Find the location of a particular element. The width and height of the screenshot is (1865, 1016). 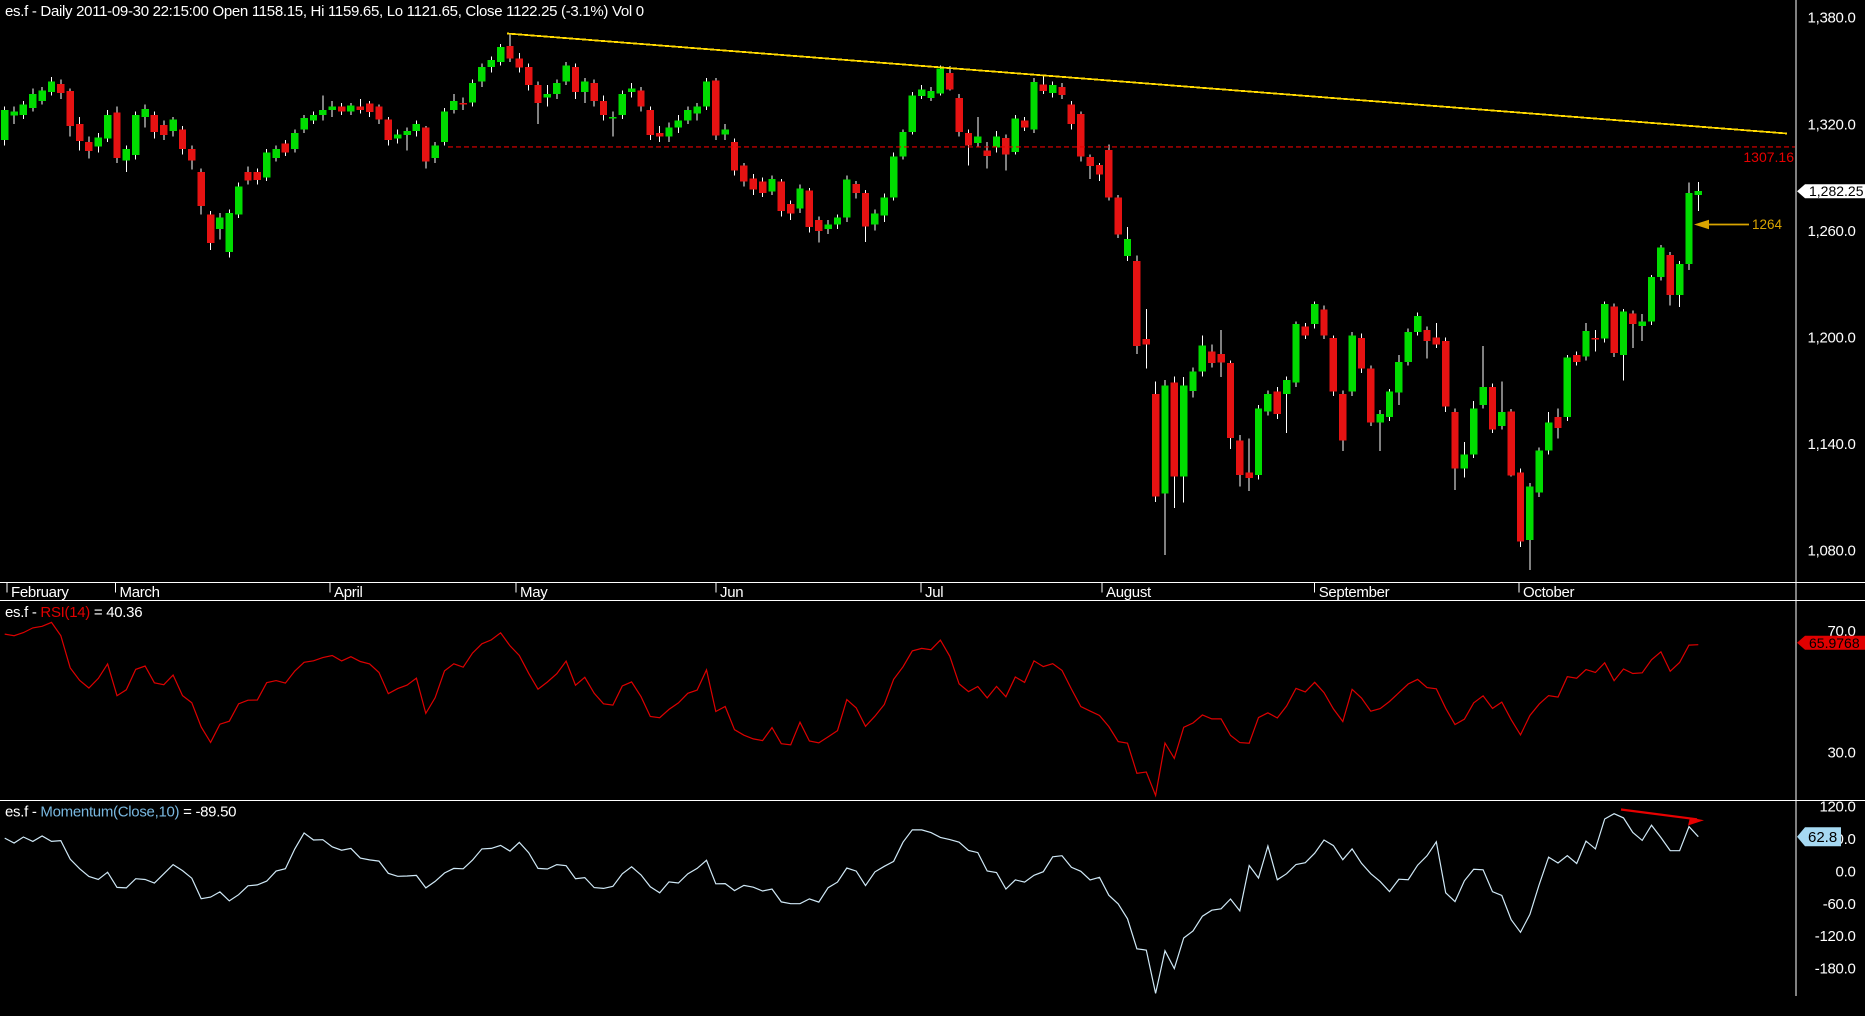

svg-text: October is located at coordinates (1549, 592).